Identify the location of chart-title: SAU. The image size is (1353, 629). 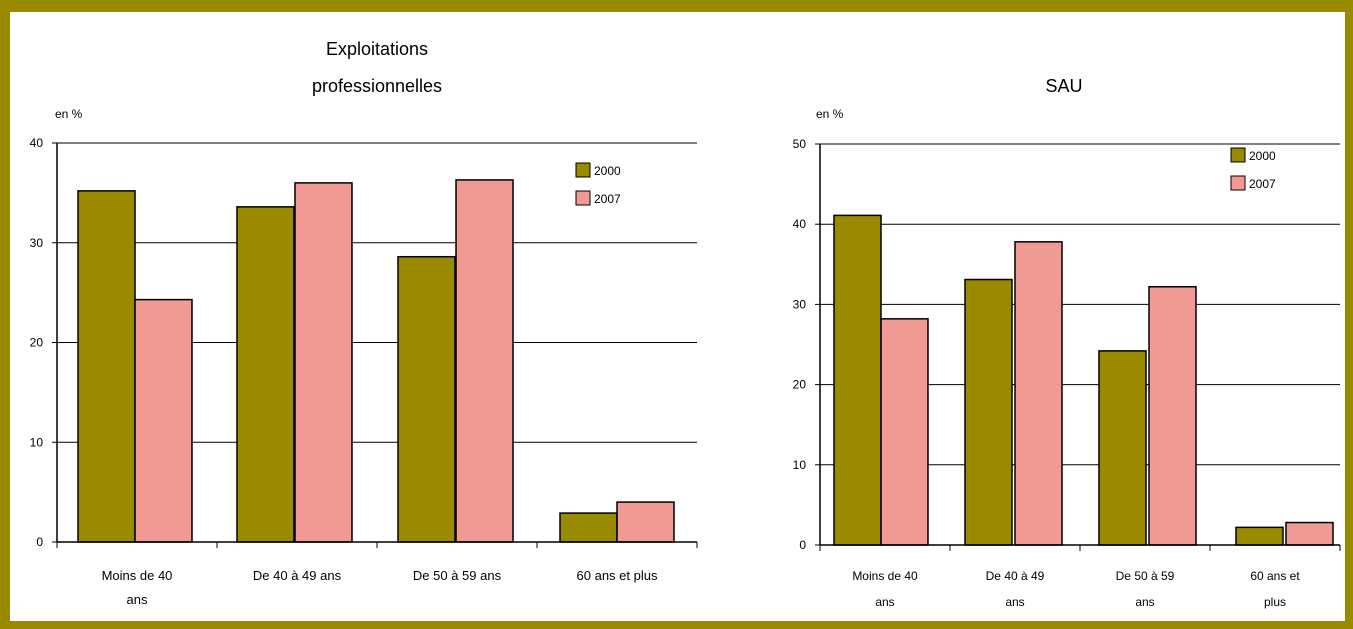
(1063, 86).